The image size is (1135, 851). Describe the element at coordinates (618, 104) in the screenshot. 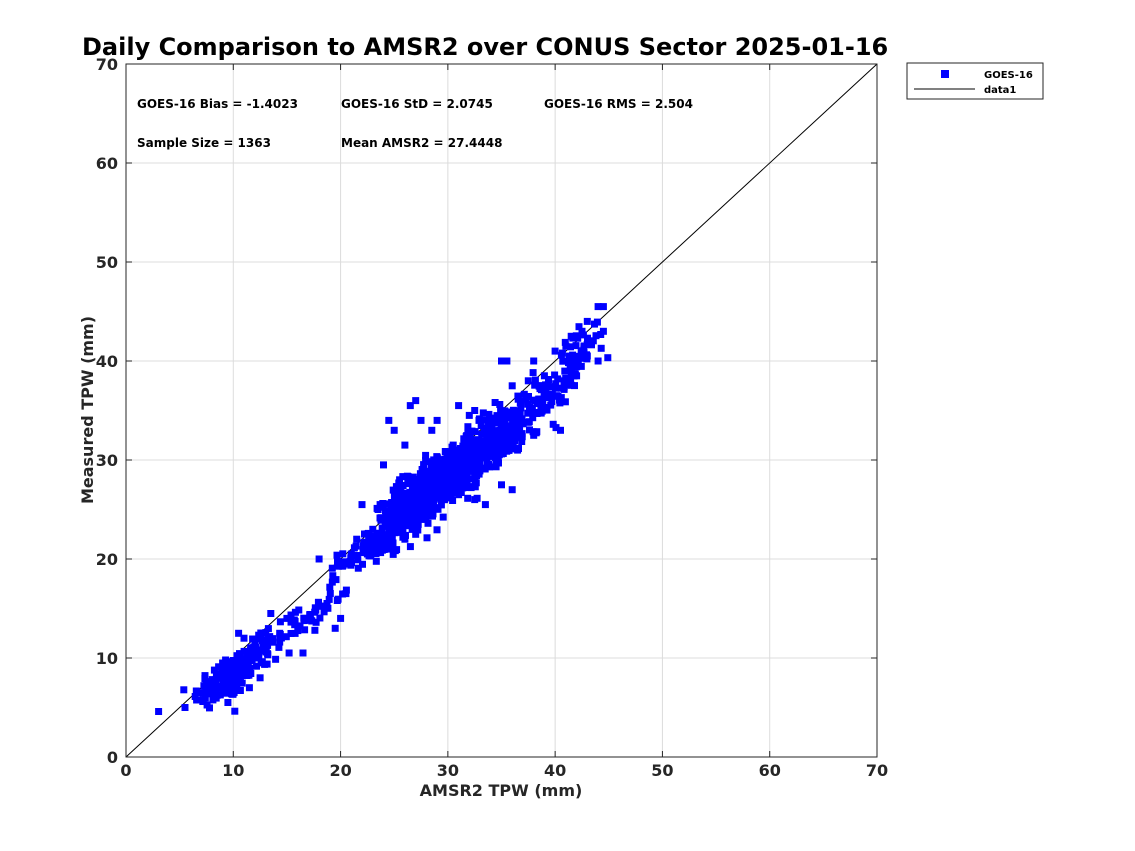

I see `stat-rms: GOES-16 RMS = 2.504` at that location.